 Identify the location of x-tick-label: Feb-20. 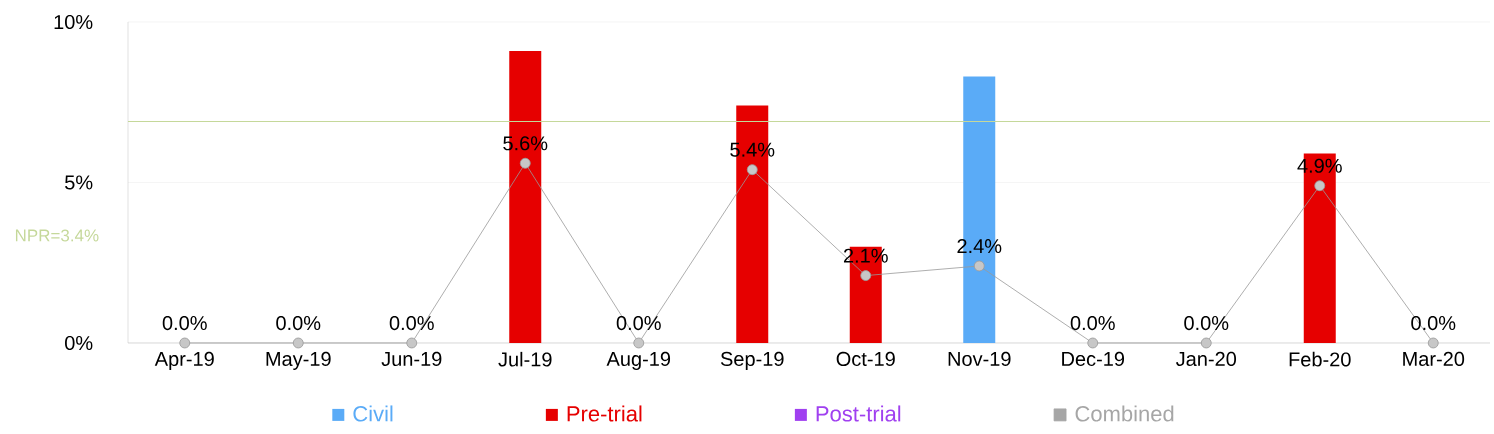
(1320, 359).